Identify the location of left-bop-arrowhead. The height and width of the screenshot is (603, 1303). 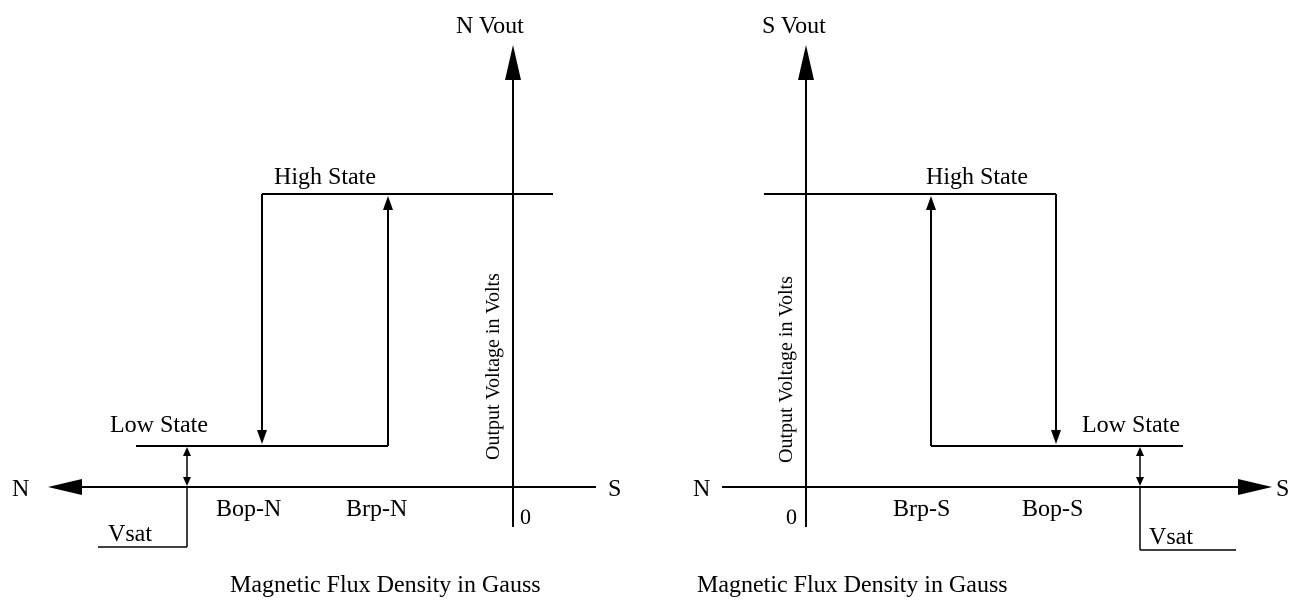
(262, 437).